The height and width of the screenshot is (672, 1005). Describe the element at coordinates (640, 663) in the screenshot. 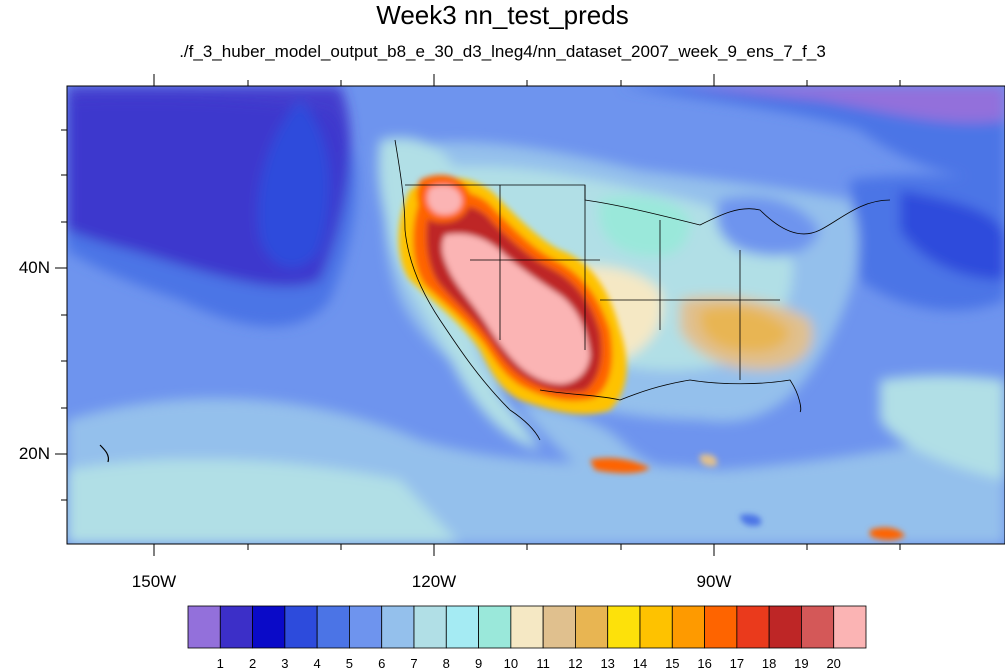

I see `colorbar-tick-label: 14` at that location.